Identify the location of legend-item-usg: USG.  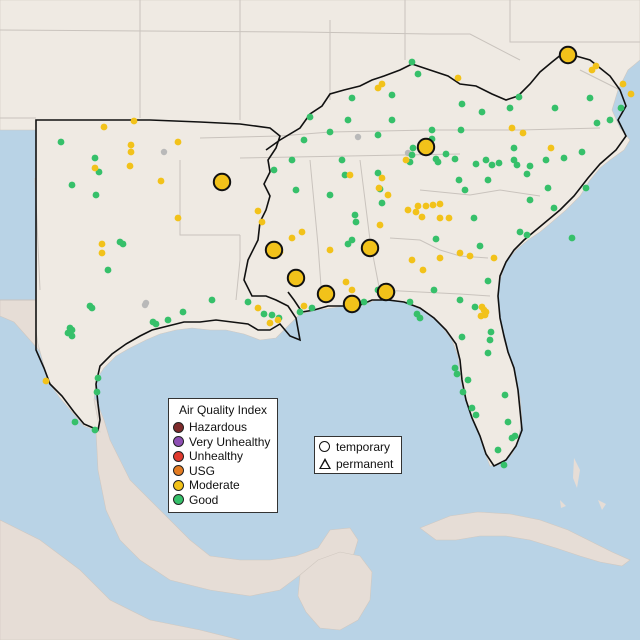
(223, 471).